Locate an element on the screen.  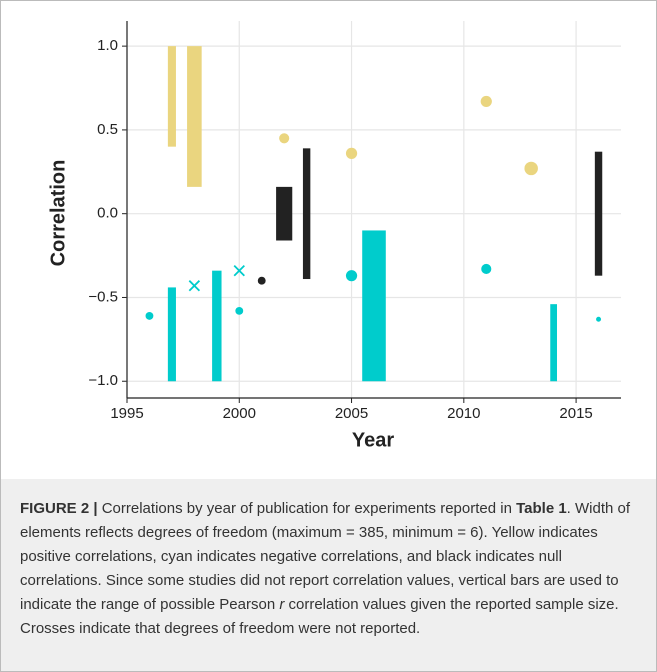
caption-symbol: r is located at coordinates (282, 604).